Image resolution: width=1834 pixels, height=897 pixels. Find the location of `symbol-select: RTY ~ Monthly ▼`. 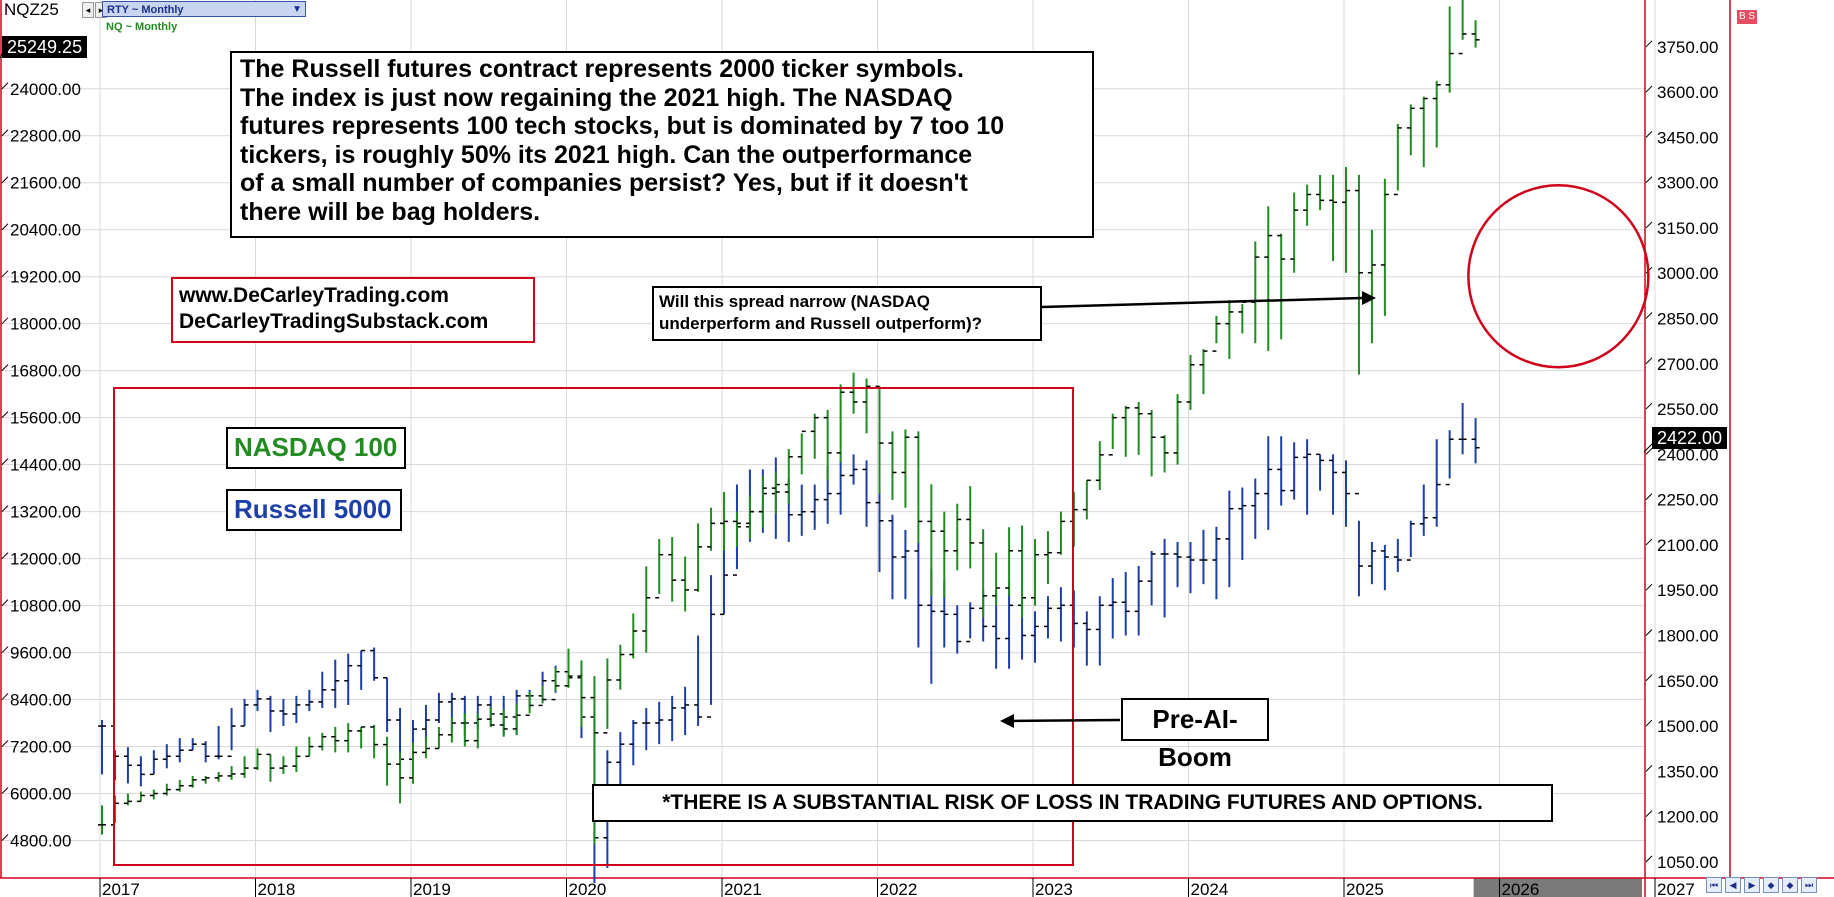

symbol-select: RTY ~ Monthly ▼ is located at coordinates (204, 9).